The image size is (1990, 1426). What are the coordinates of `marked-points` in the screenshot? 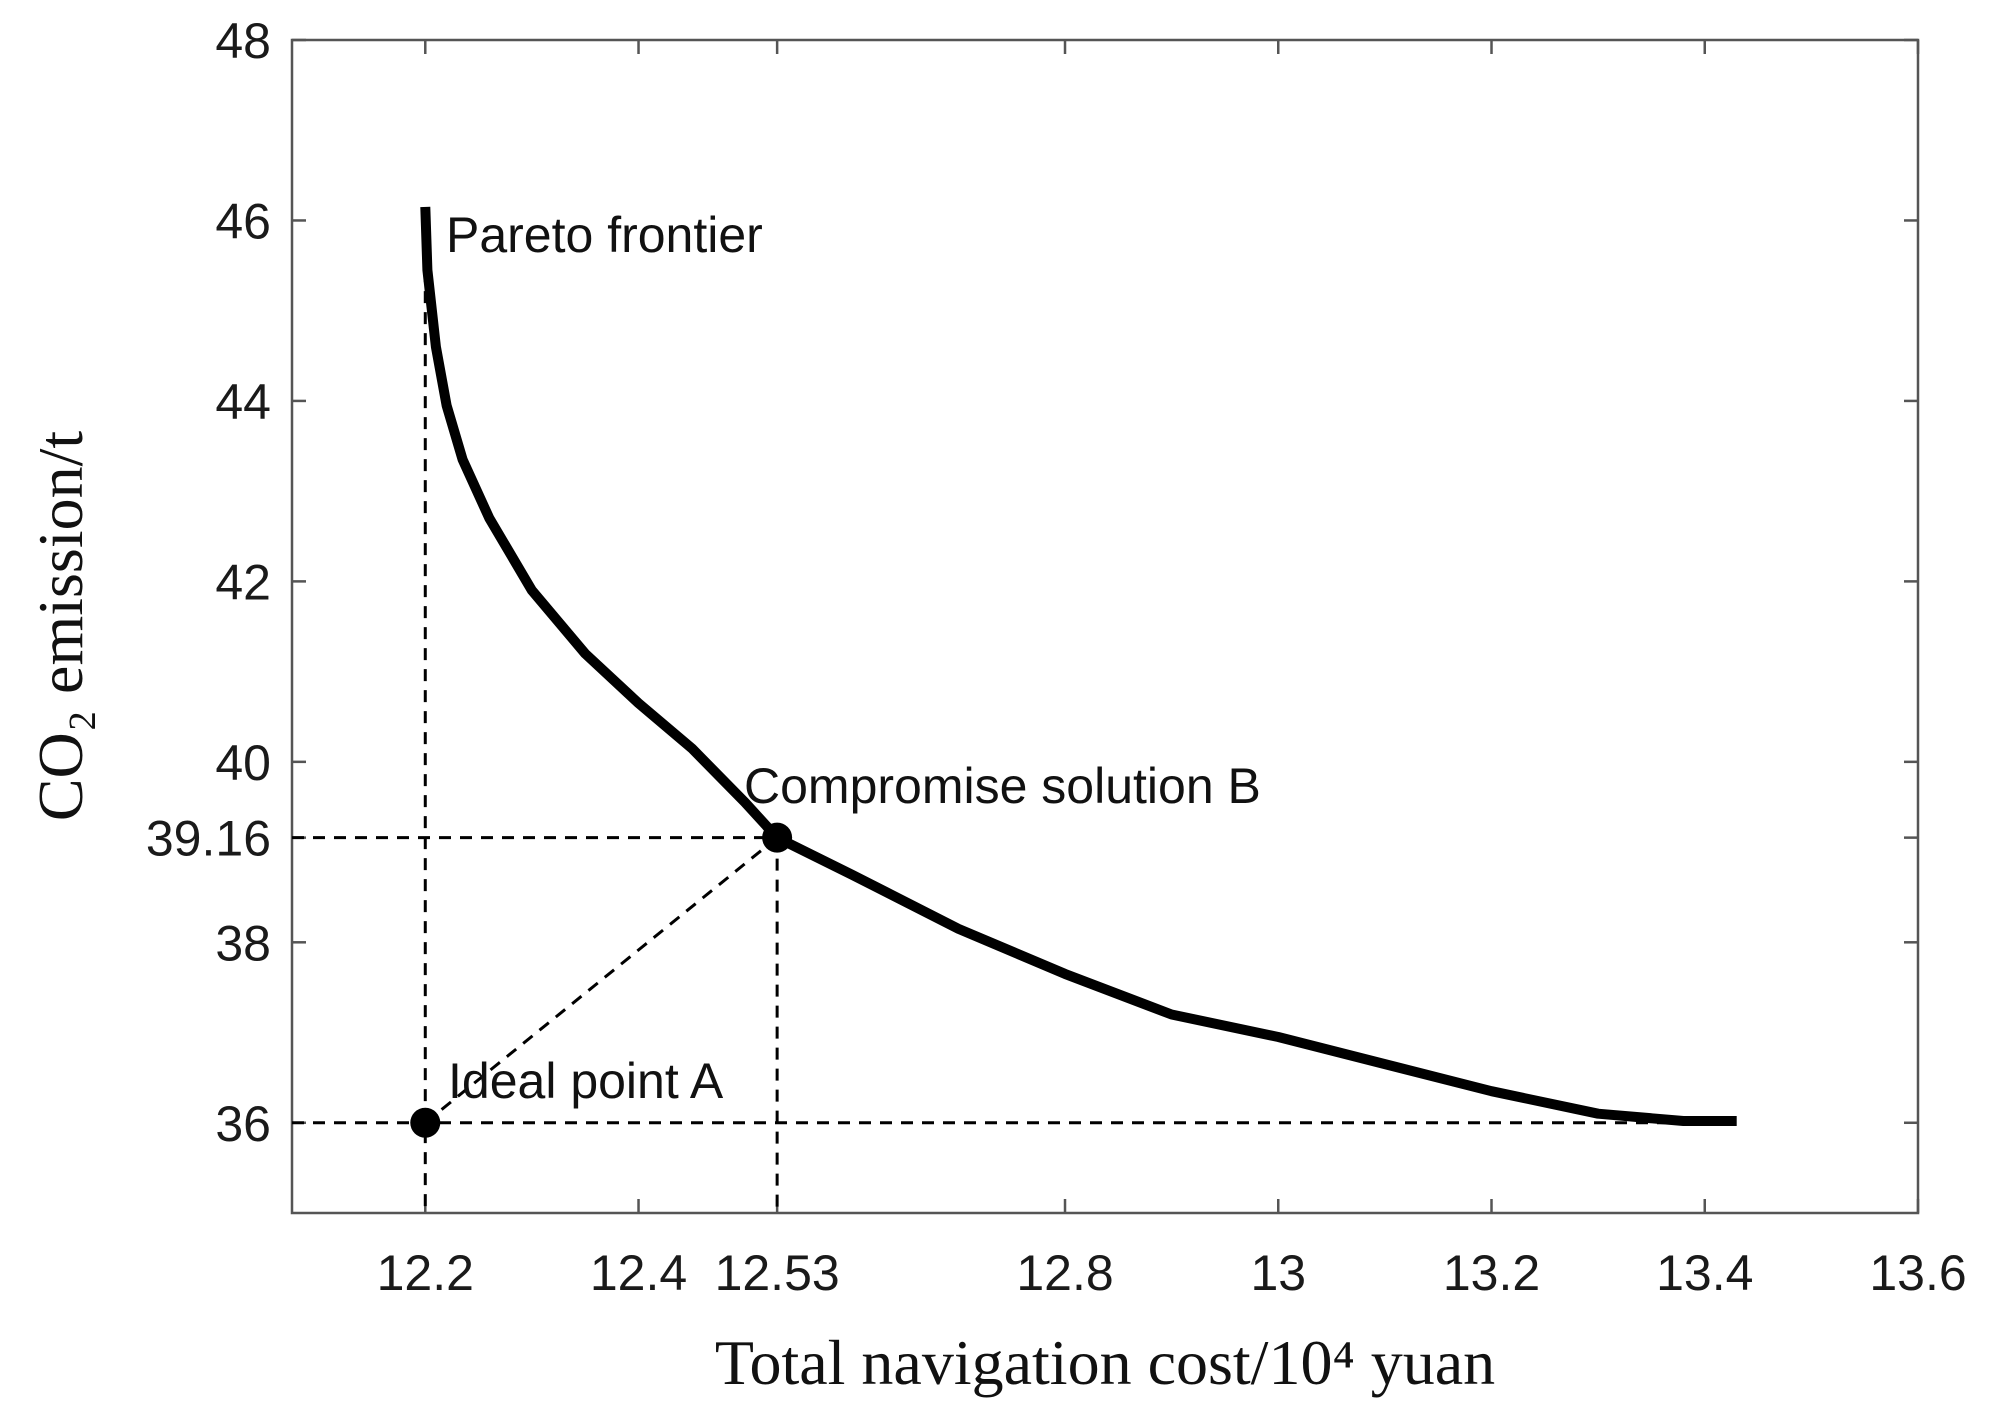 It's located at (601, 980).